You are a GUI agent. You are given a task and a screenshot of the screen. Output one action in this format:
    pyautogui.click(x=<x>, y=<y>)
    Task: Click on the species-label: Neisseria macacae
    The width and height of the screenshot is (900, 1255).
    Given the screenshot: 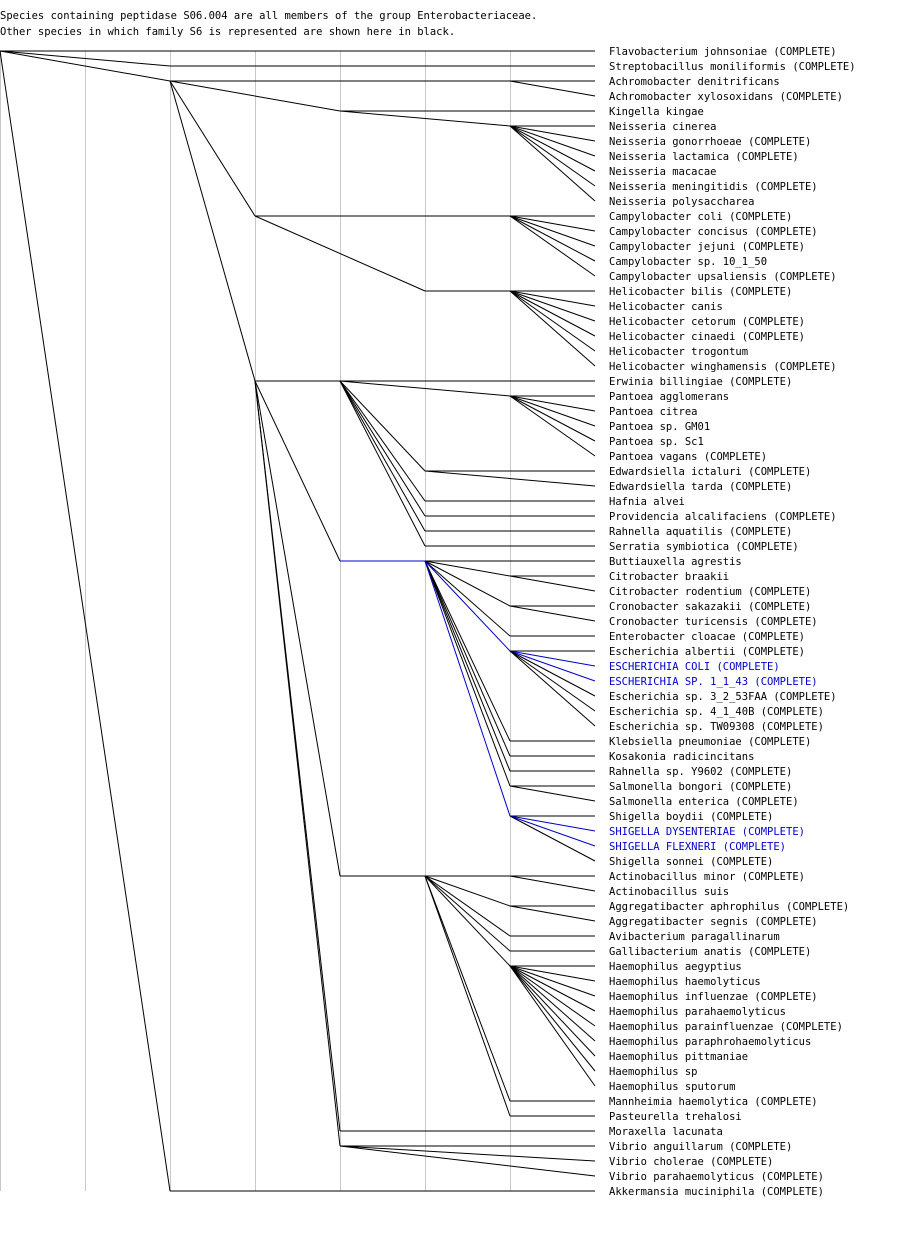 What is the action you would take?
    pyautogui.click(x=662, y=172)
    